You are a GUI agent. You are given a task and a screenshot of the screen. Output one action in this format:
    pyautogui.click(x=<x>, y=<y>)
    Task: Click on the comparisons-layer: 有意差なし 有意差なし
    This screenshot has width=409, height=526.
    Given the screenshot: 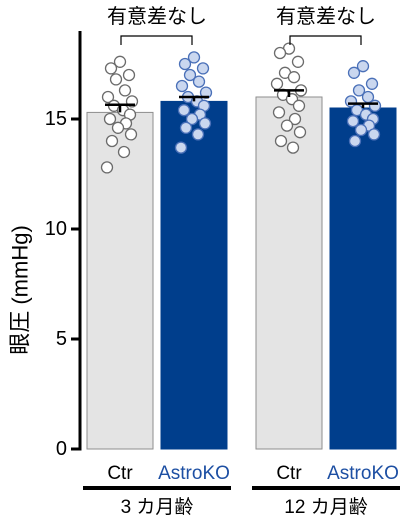 What is the action you would take?
    pyautogui.click(x=241, y=25)
    